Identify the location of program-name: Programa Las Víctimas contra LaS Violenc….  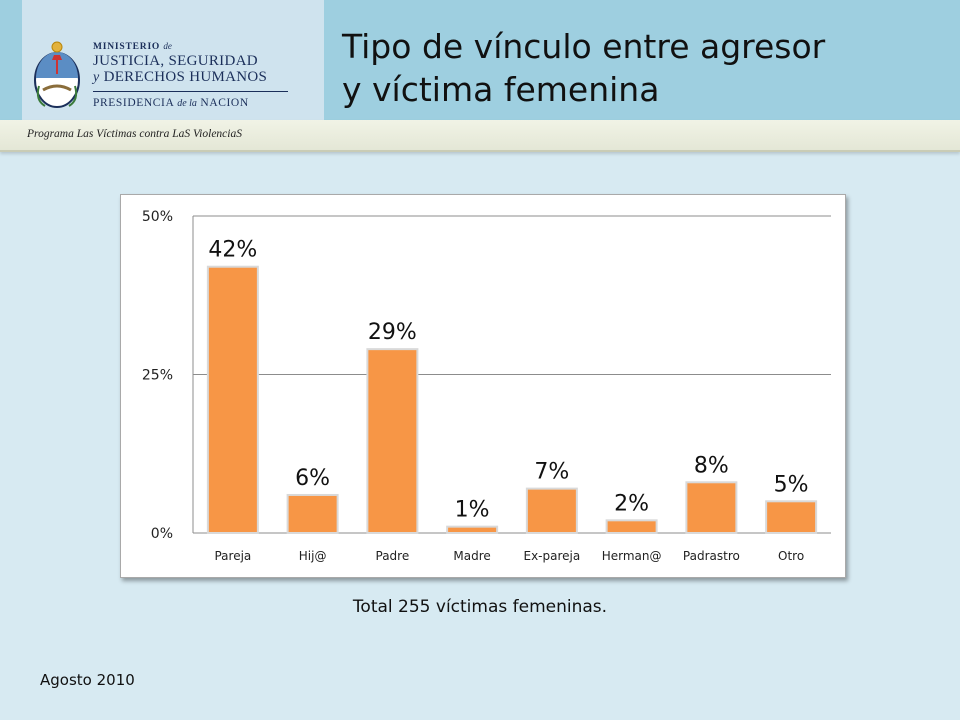
(134, 134).